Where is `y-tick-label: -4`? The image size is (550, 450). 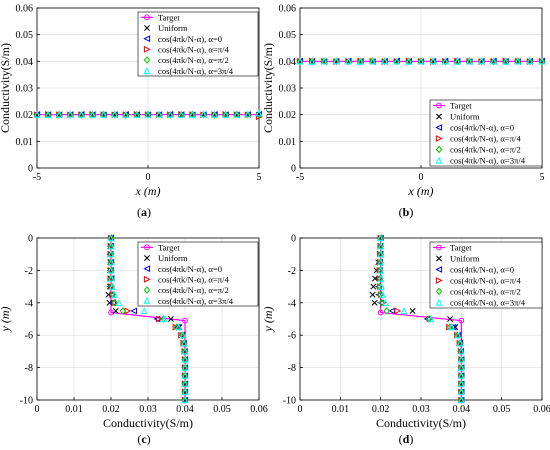
y-tick-label: -4 is located at coordinates (292, 303).